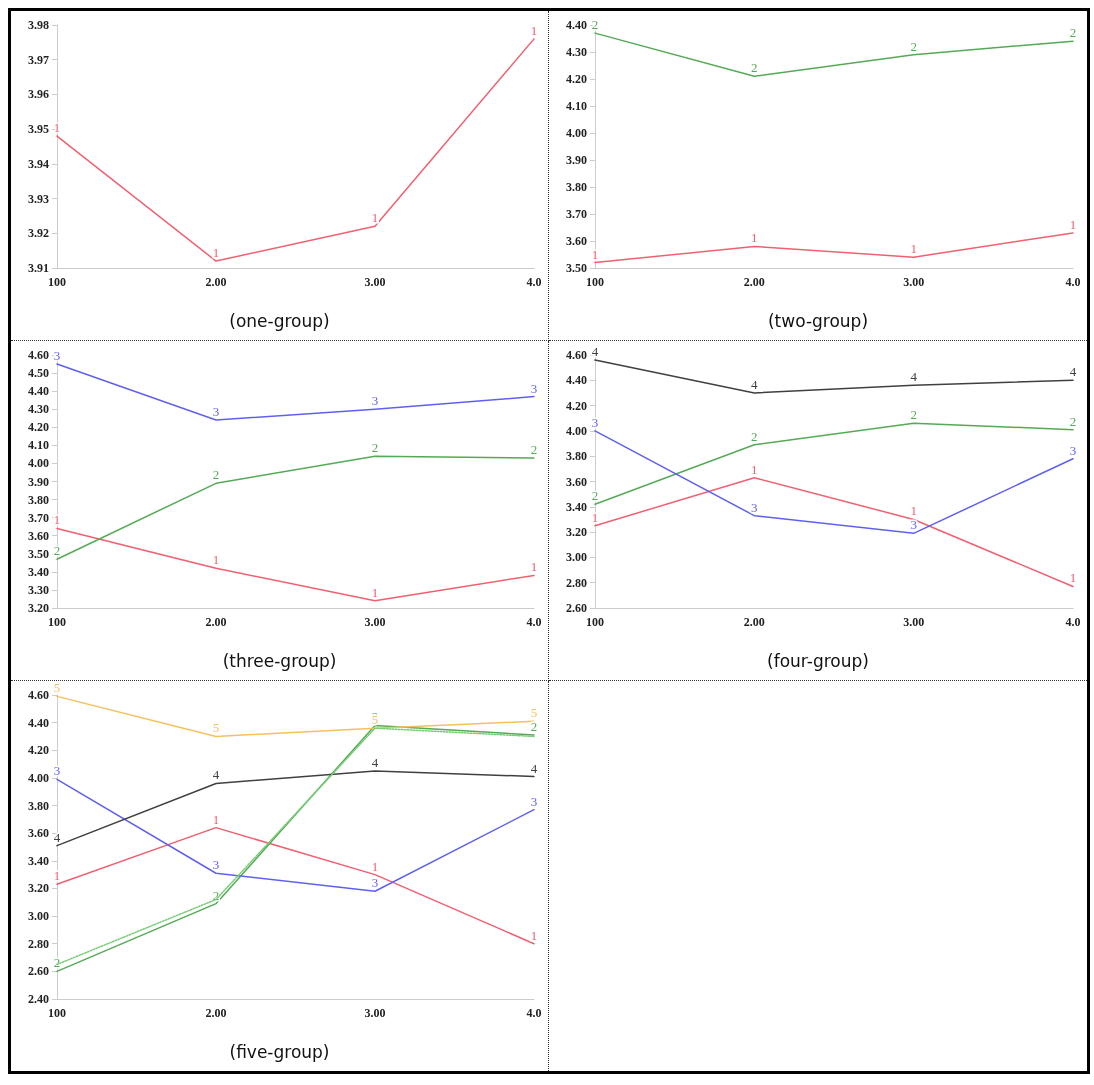  I want to click on y-tick-label: 3.00, so click(38, 916).